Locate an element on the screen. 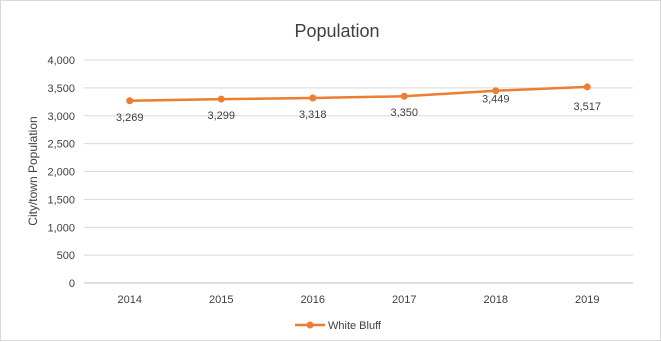 The width and height of the screenshot is (661, 342). chart-title: Population is located at coordinates (336, 31).